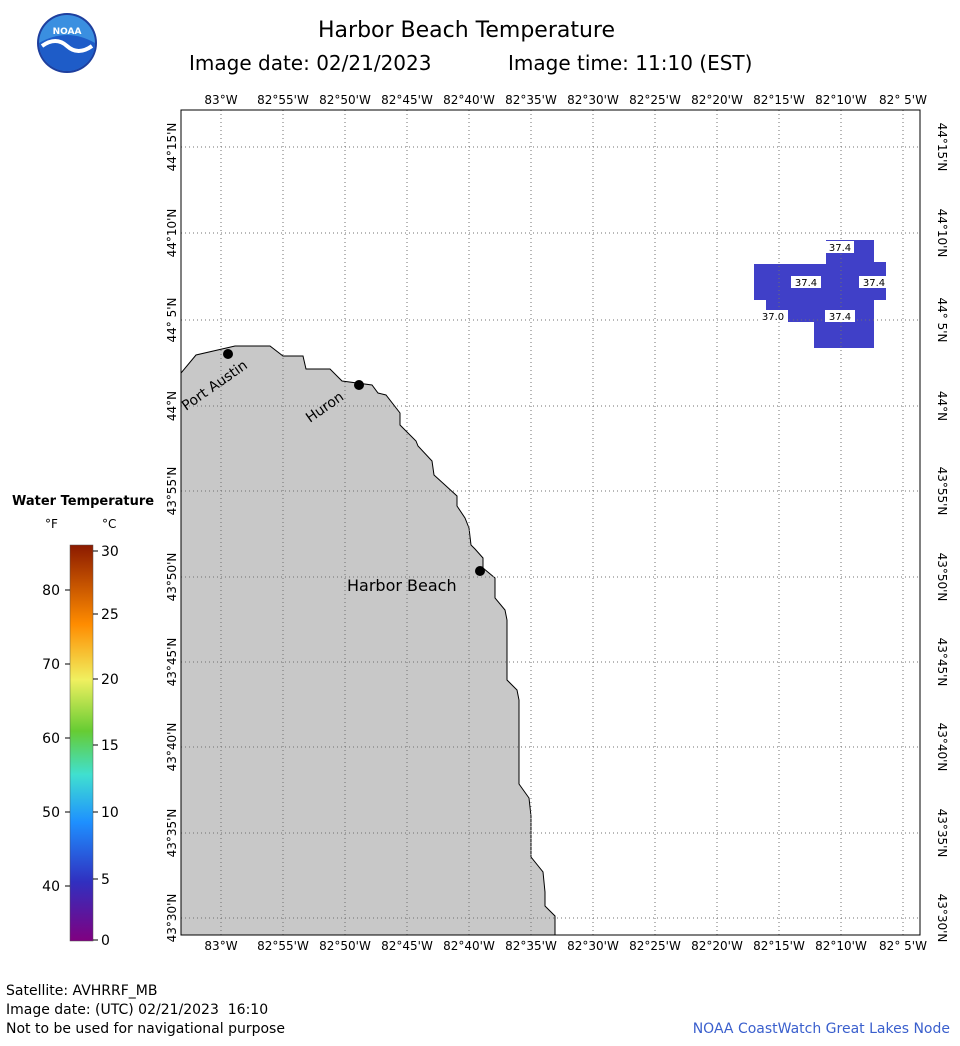 The width and height of the screenshot is (960, 1046). What do you see at coordinates (81, 743) in the screenshot?
I see `color-scale-bar` at bounding box center [81, 743].